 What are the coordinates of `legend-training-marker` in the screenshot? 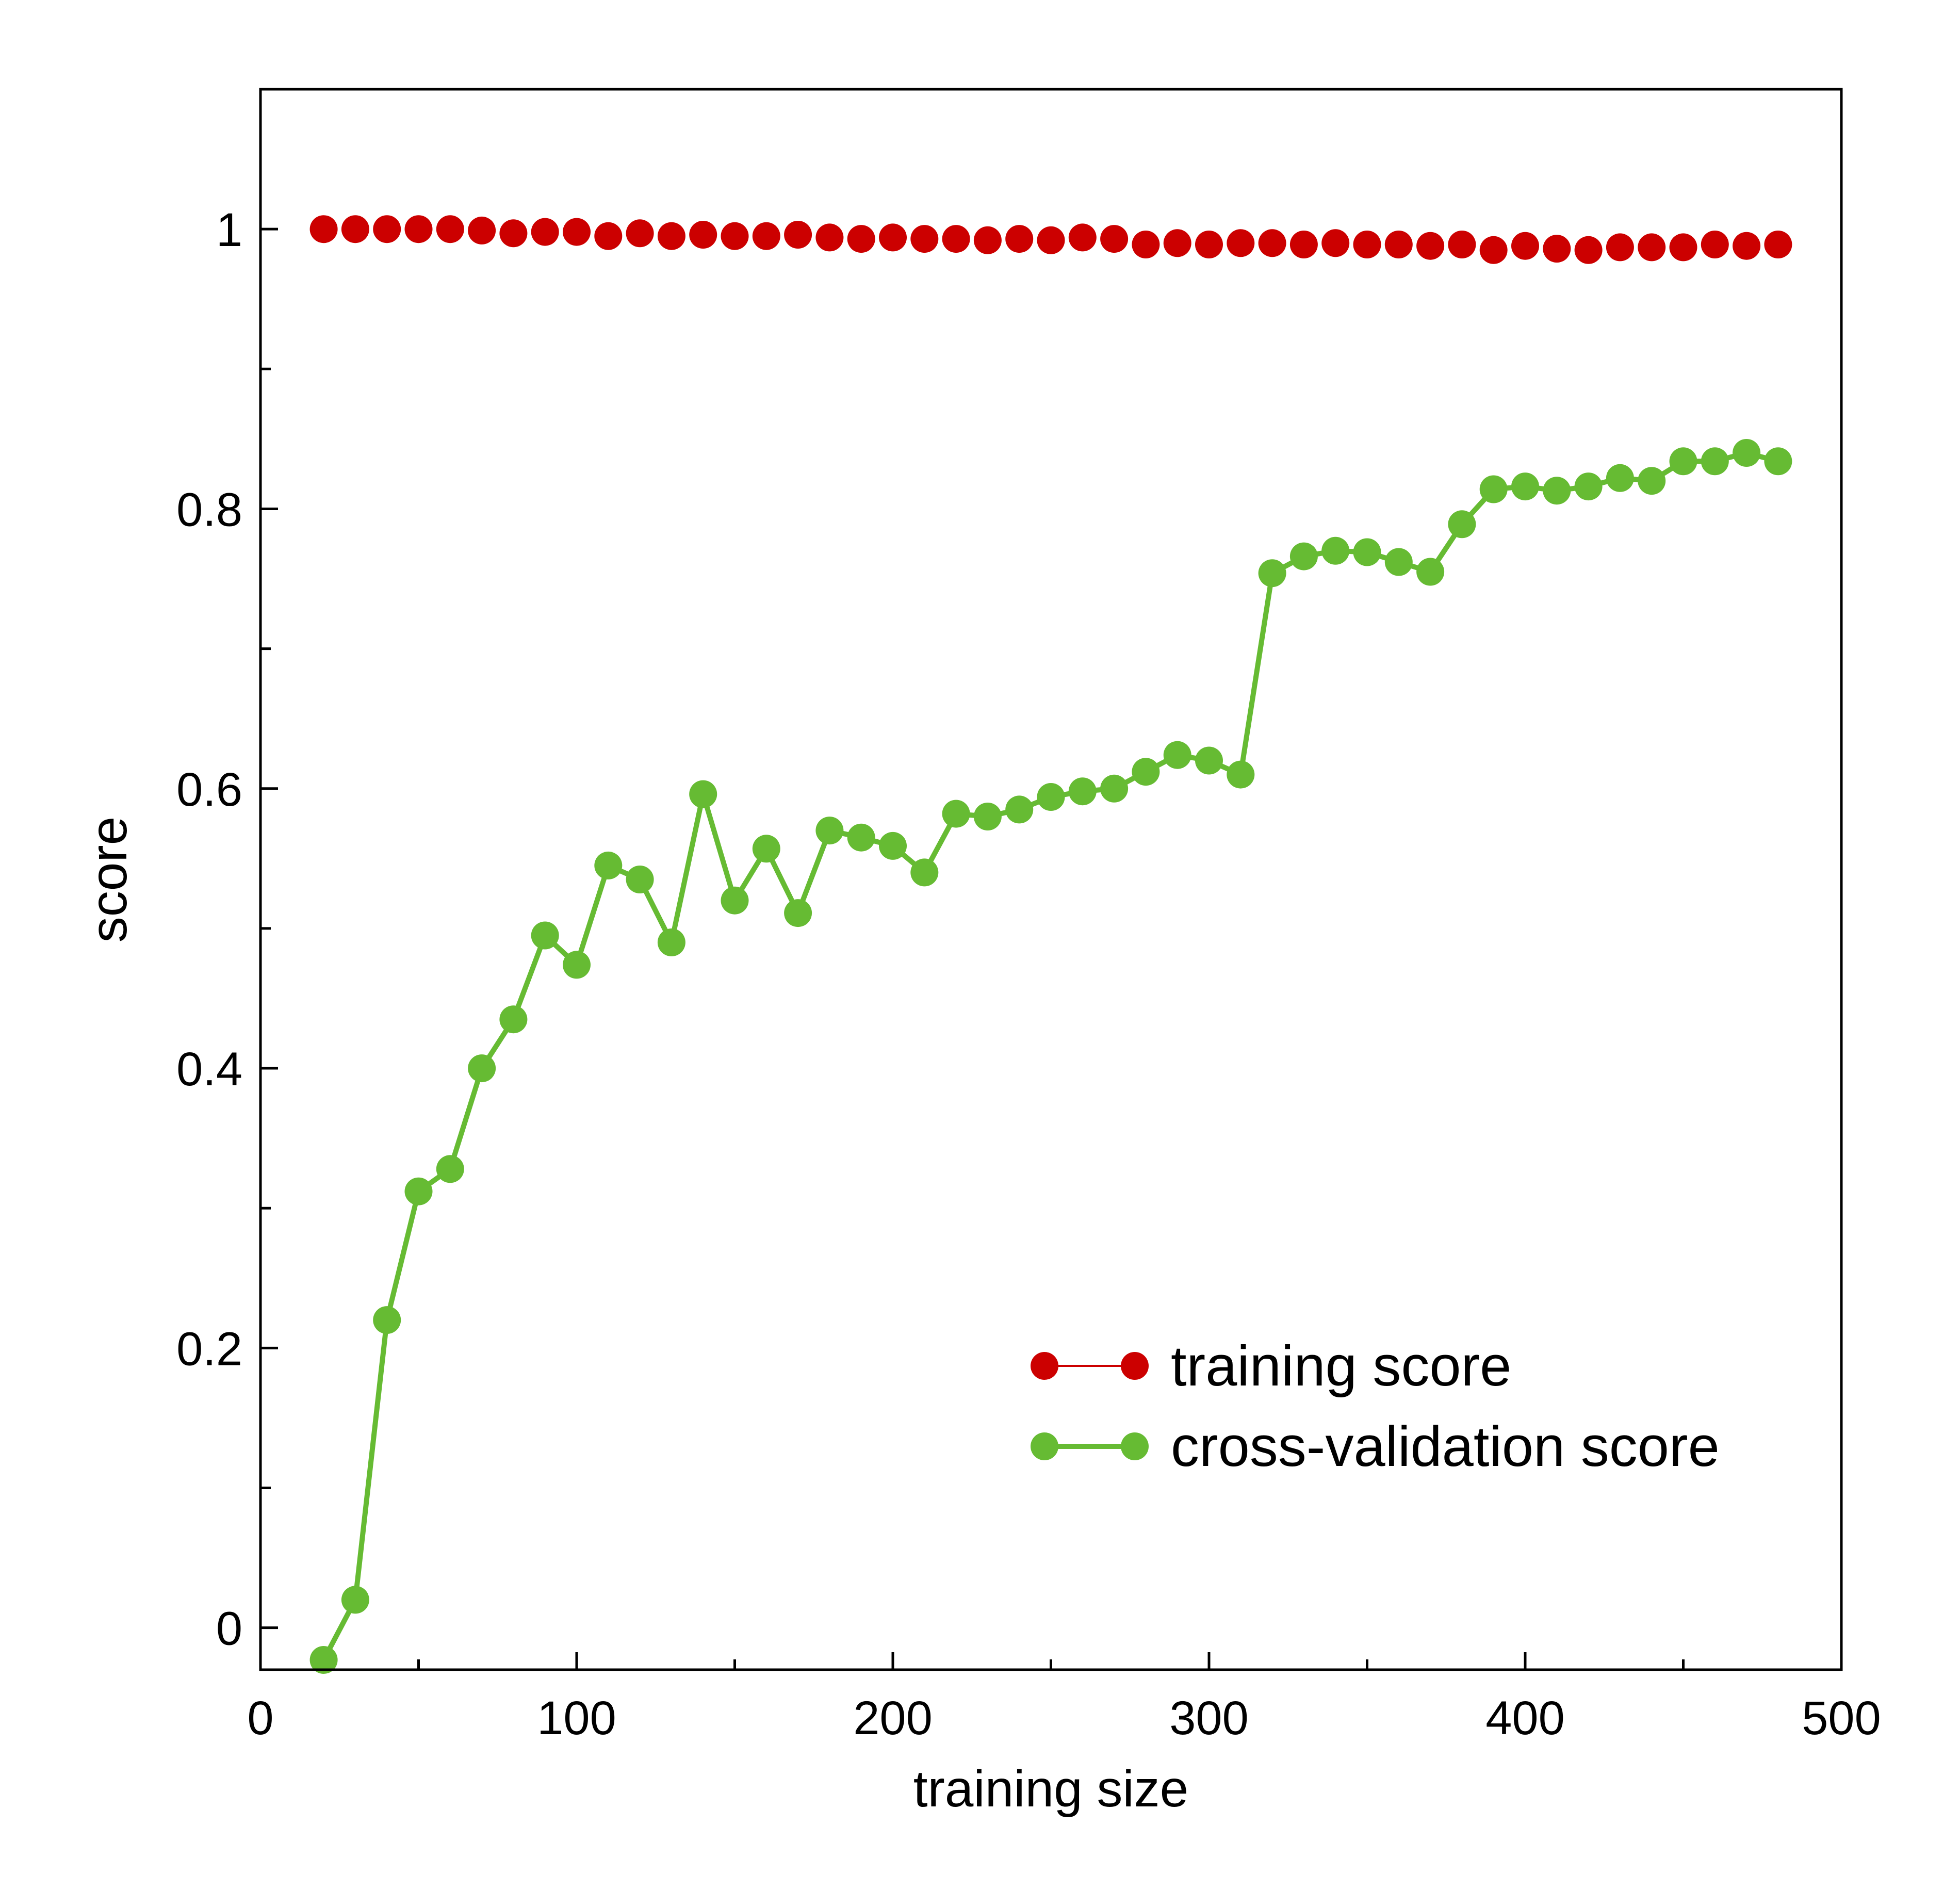 It's located at (1135, 1366).